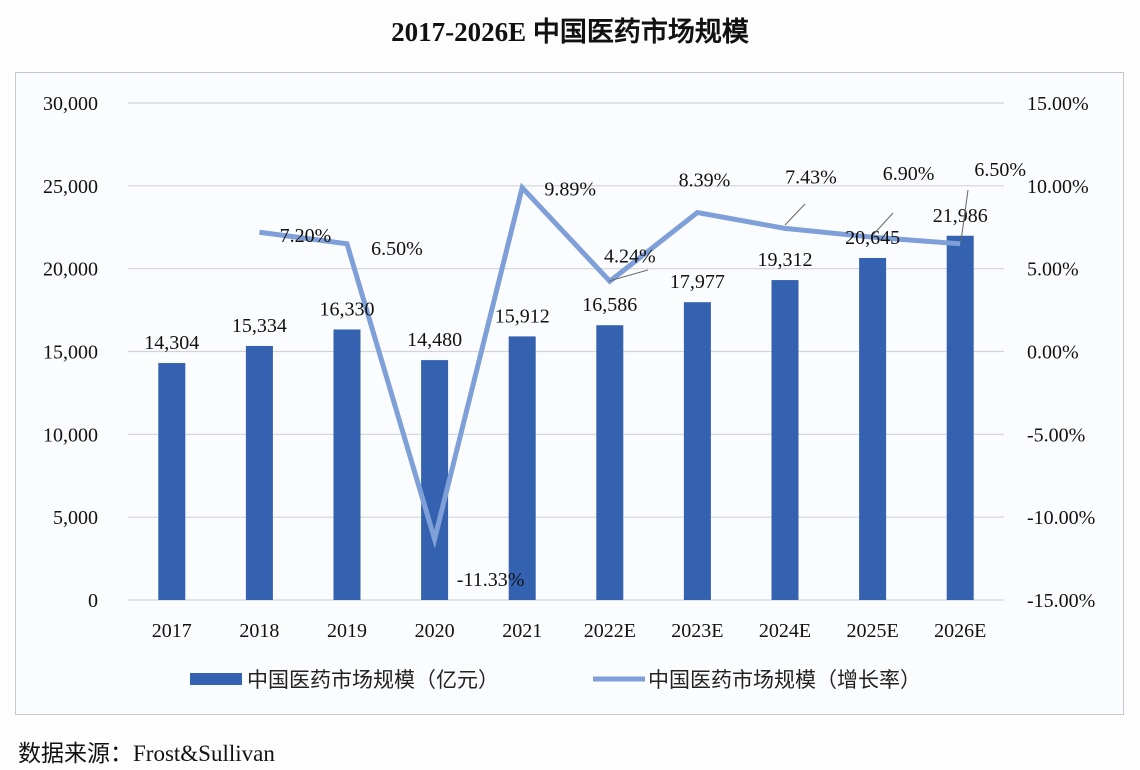 The width and height of the screenshot is (1140, 770). I want to click on left-axis-tick-label: 0, so click(93, 601).